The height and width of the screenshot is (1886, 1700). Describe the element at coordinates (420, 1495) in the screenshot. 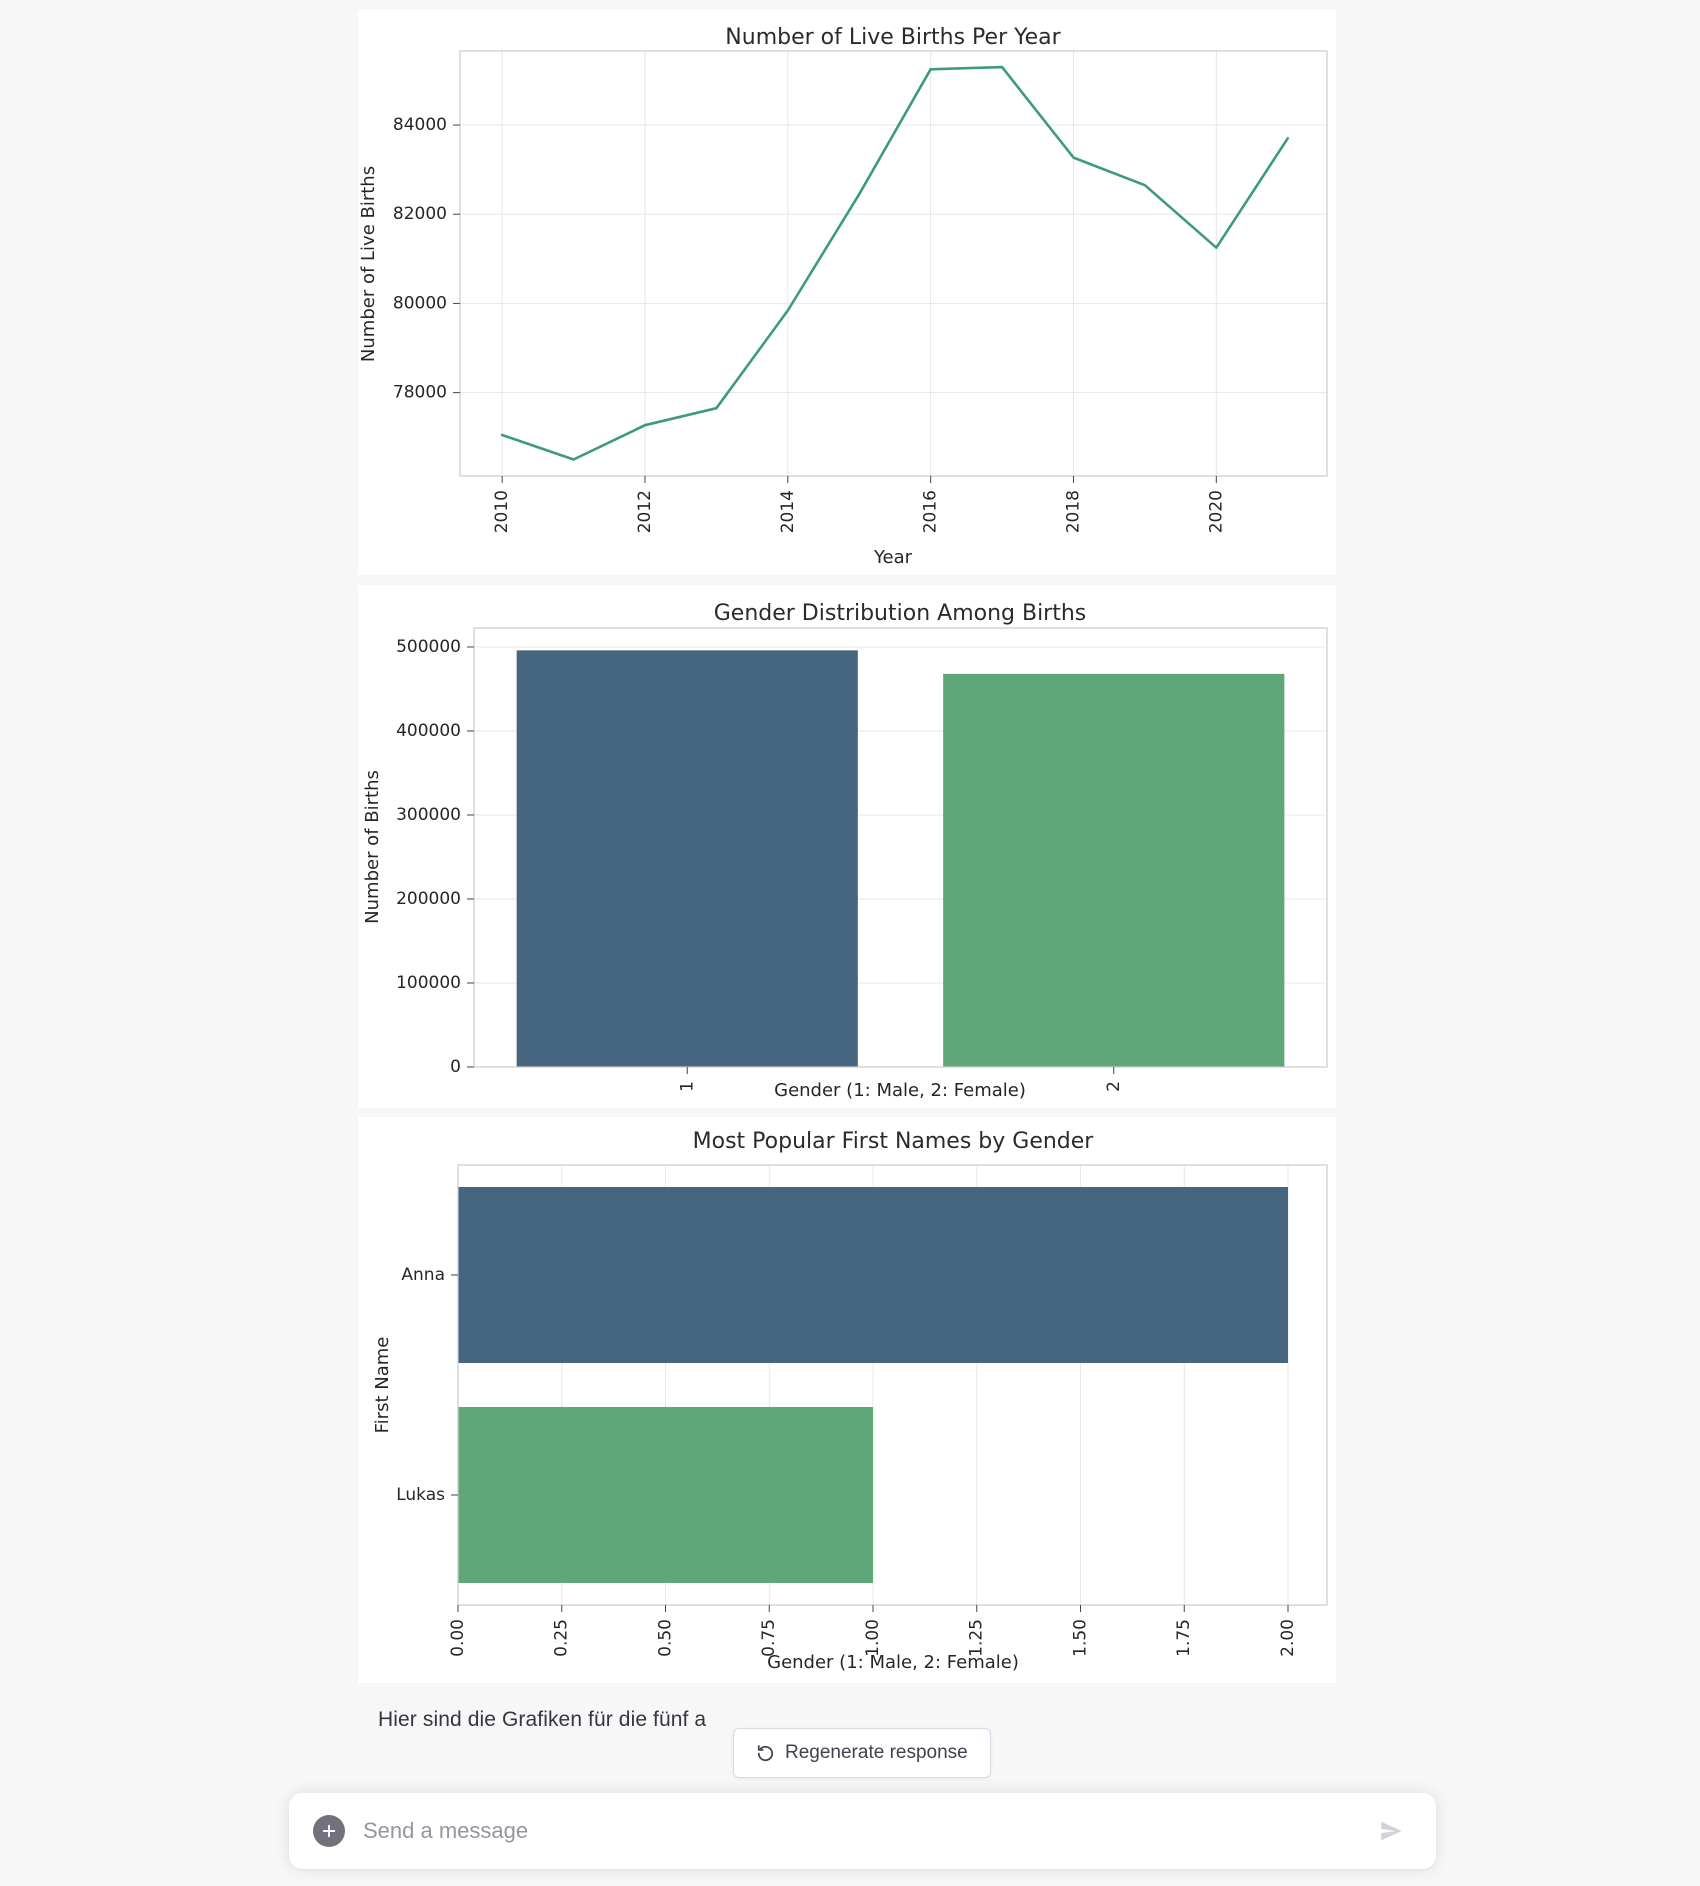

I see `y-tick-label: Lukas` at that location.